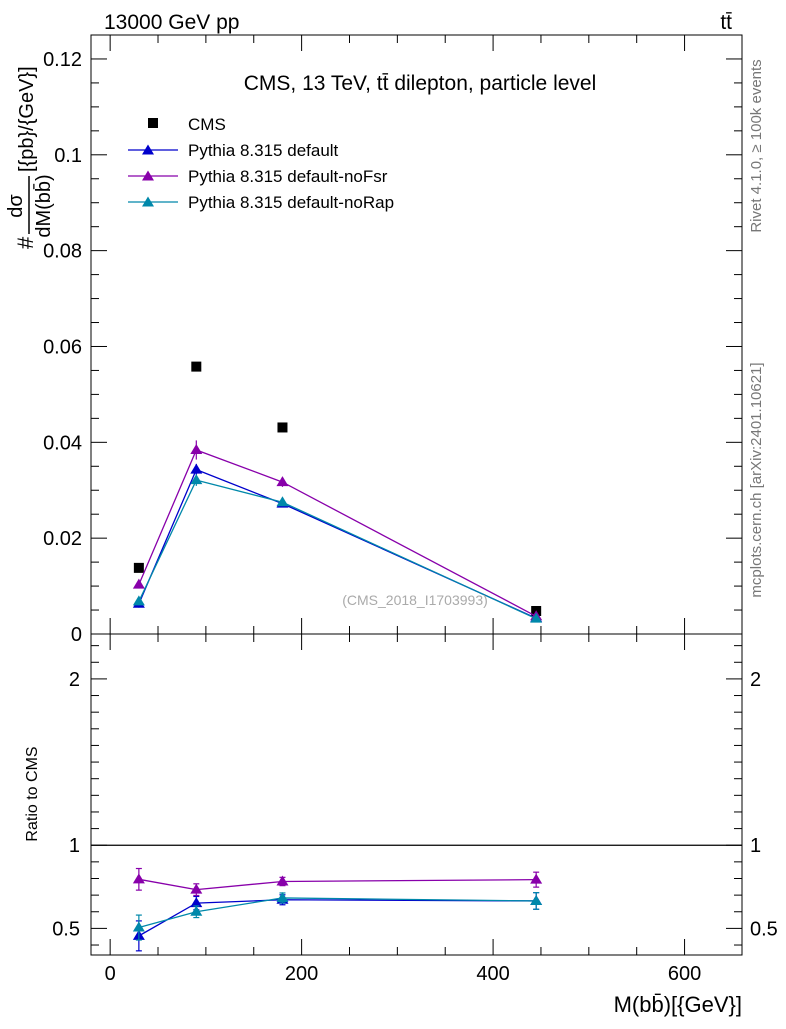  What do you see at coordinates (148, 201) in the screenshot?
I see `legend-marker-norap` at bounding box center [148, 201].